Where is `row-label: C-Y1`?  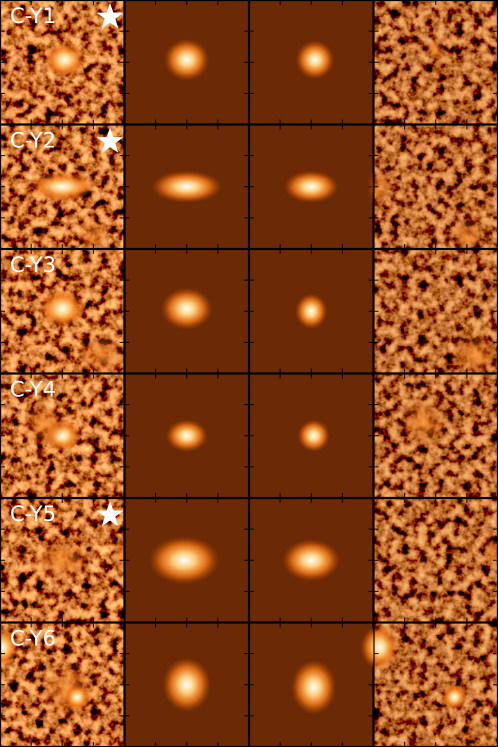 row-label: C-Y1 is located at coordinates (33, 16).